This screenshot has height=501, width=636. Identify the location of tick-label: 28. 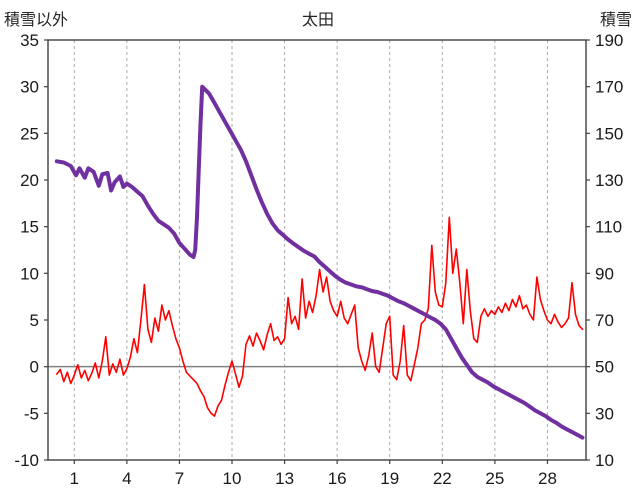
(547, 478).